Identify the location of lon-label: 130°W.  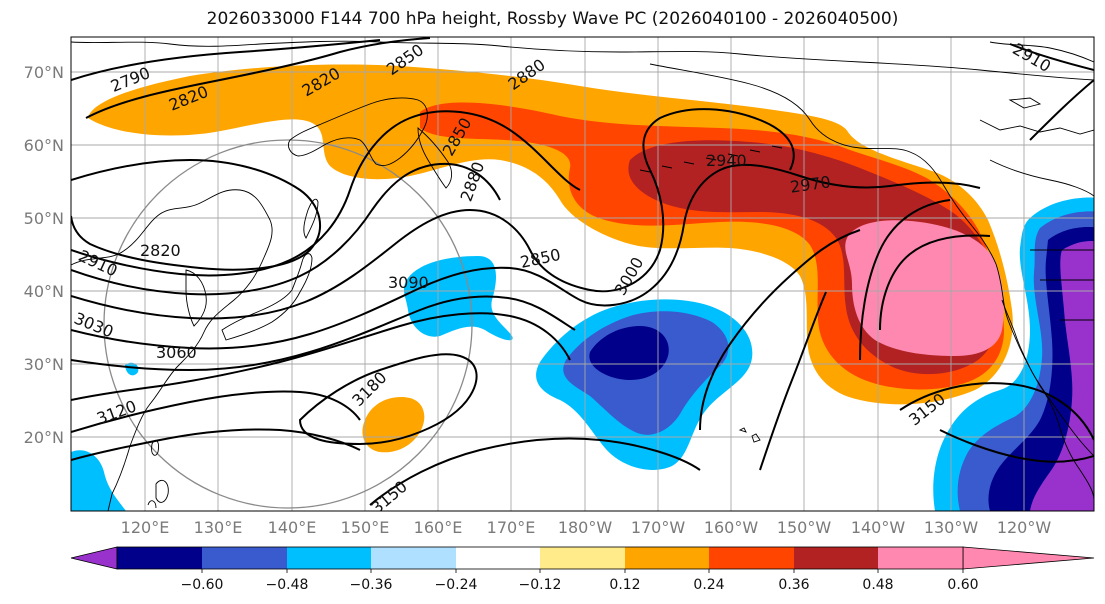
(951, 527).